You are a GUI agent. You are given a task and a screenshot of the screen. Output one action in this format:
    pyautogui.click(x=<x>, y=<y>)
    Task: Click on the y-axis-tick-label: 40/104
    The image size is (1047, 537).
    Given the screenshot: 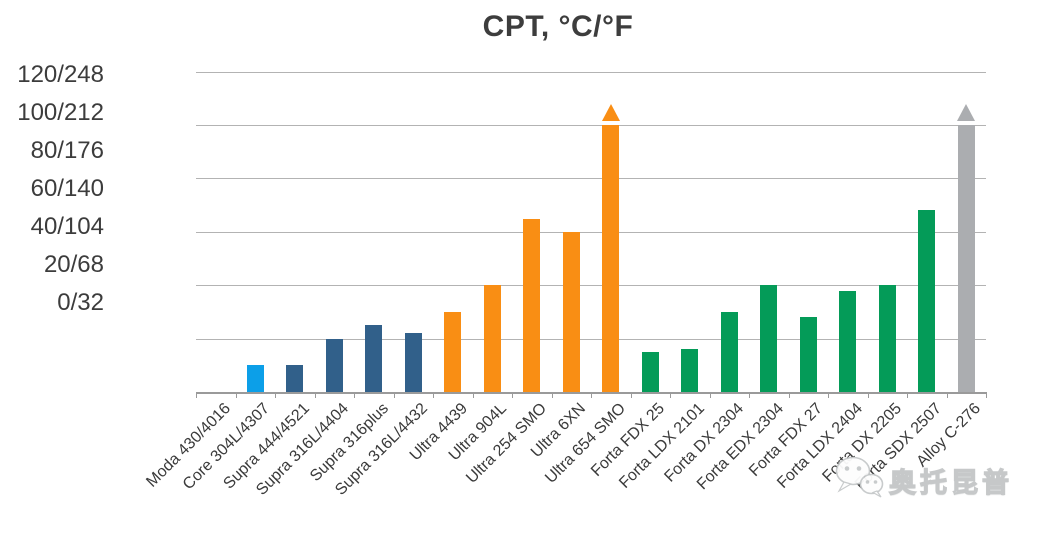 What is the action you would take?
    pyautogui.click(x=67, y=226)
    